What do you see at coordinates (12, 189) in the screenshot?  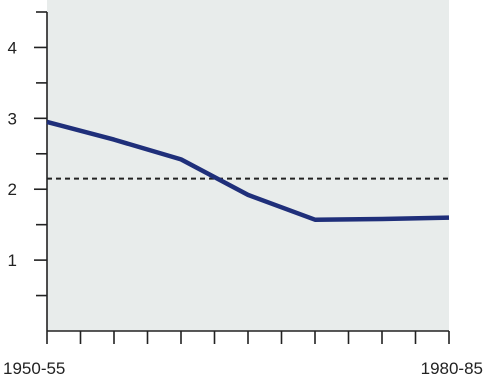 I see `y-tick-label: 2` at bounding box center [12, 189].